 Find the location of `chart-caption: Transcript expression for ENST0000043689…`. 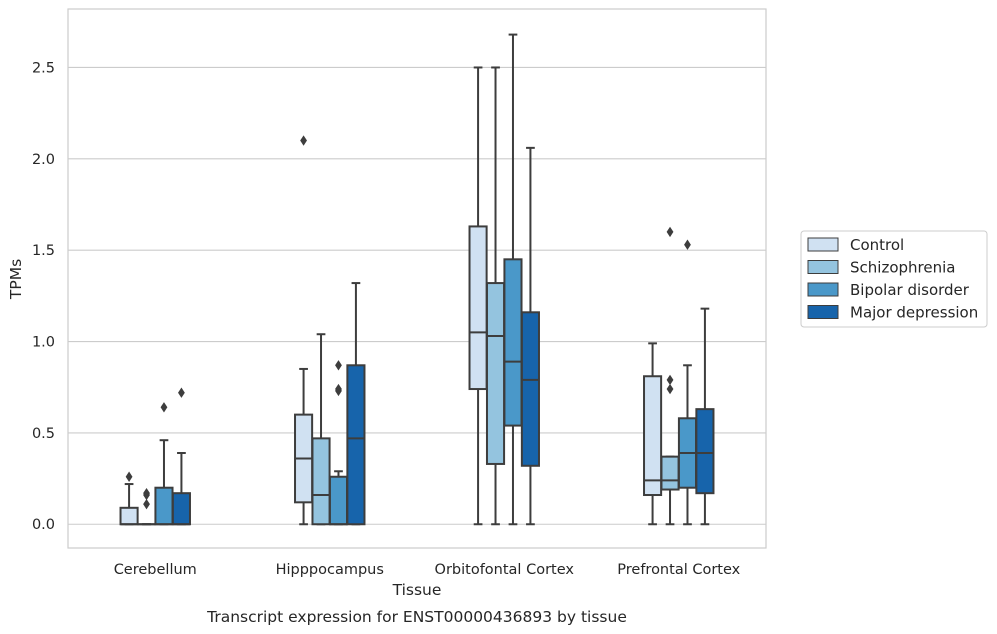

chart-caption: Transcript expression for ENST0000043689… is located at coordinates (416, 617).